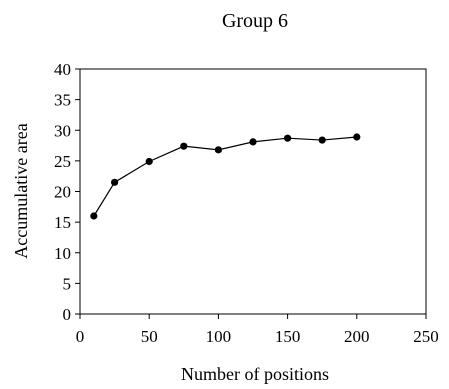  I want to click on y-axis-title: Accumulative area, so click(21, 190).